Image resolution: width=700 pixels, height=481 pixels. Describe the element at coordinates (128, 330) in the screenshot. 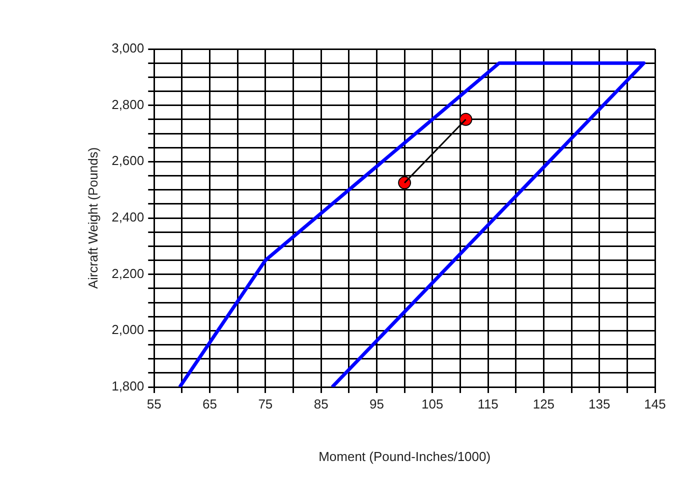

I see `y-tick-label: 2,000` at that location.